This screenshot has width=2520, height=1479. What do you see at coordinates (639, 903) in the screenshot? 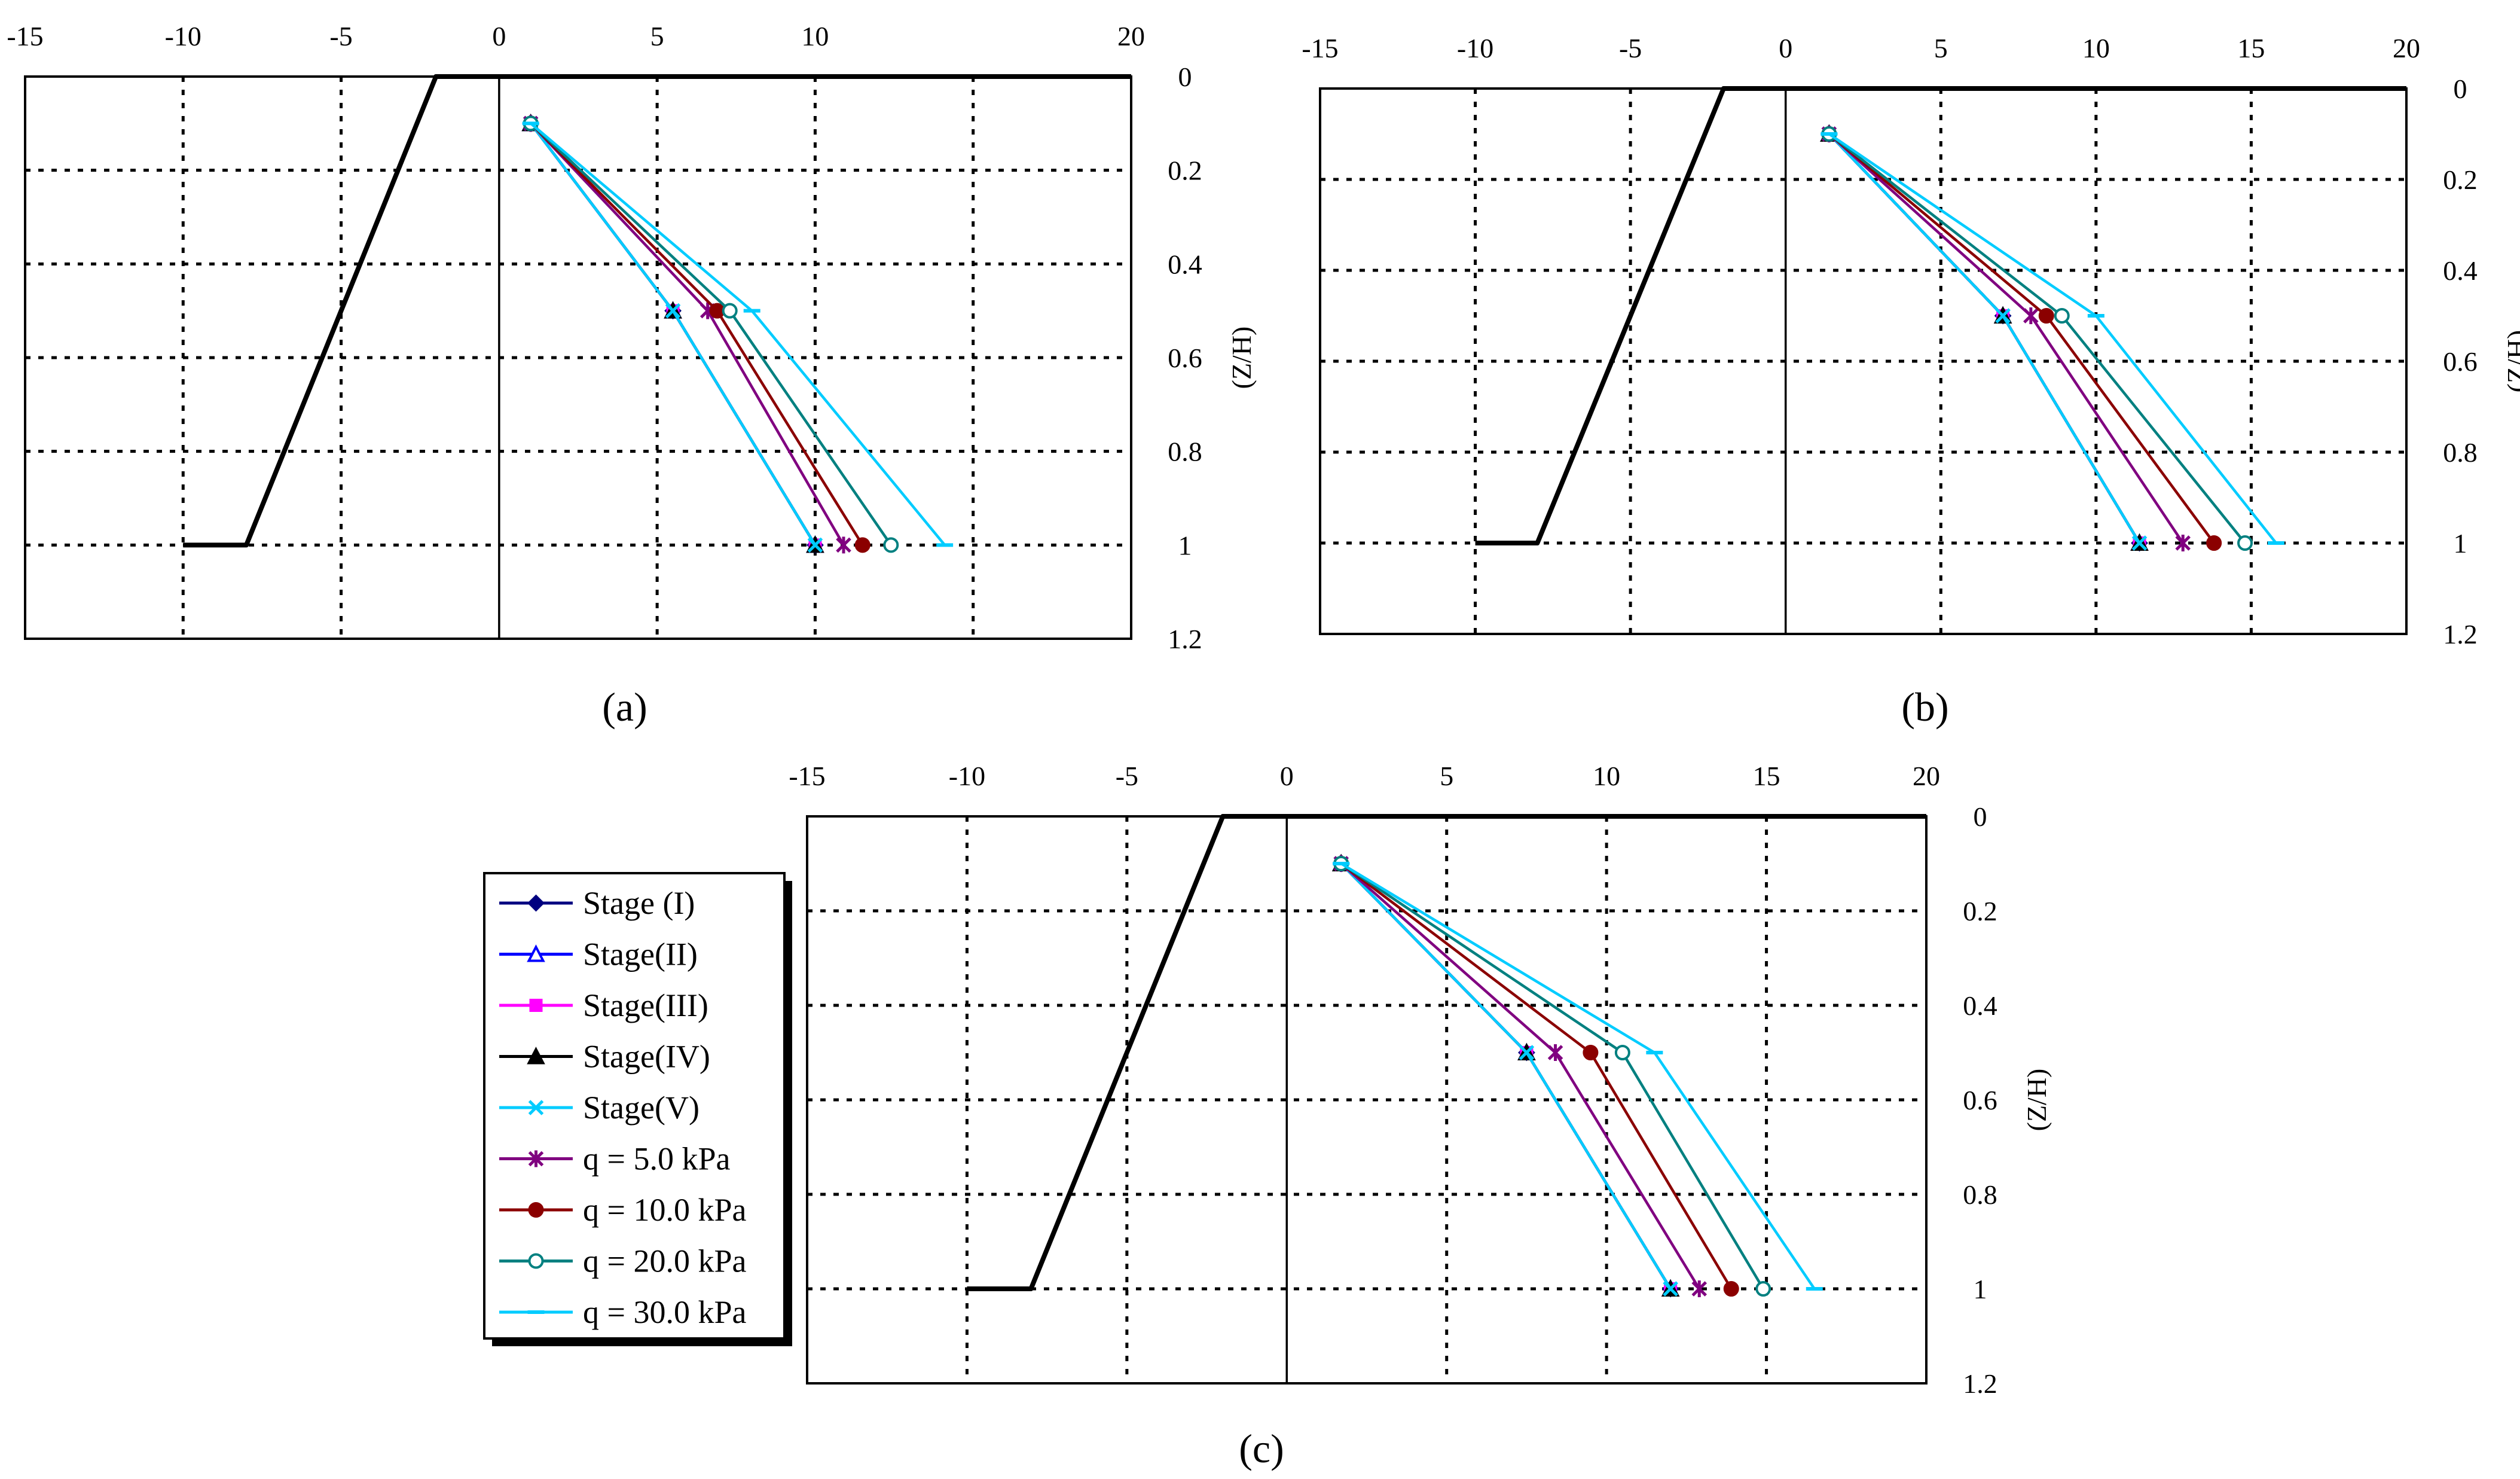
I see `legend-label: Stage (I)` at bounding box center [639, 903].